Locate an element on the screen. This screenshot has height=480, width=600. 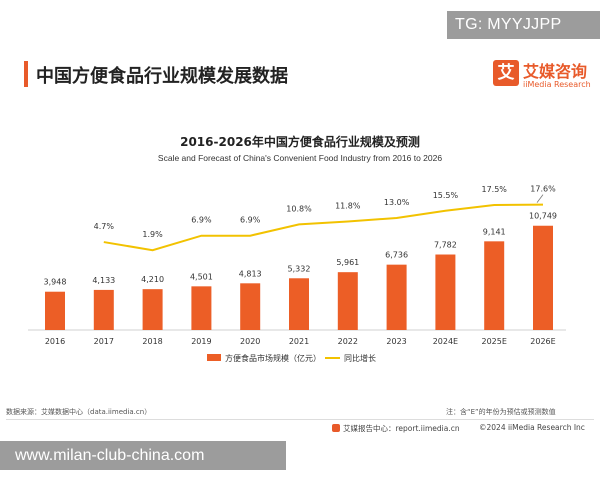
bar-label-2018: 4,210 is located at coordinates (152, 279).